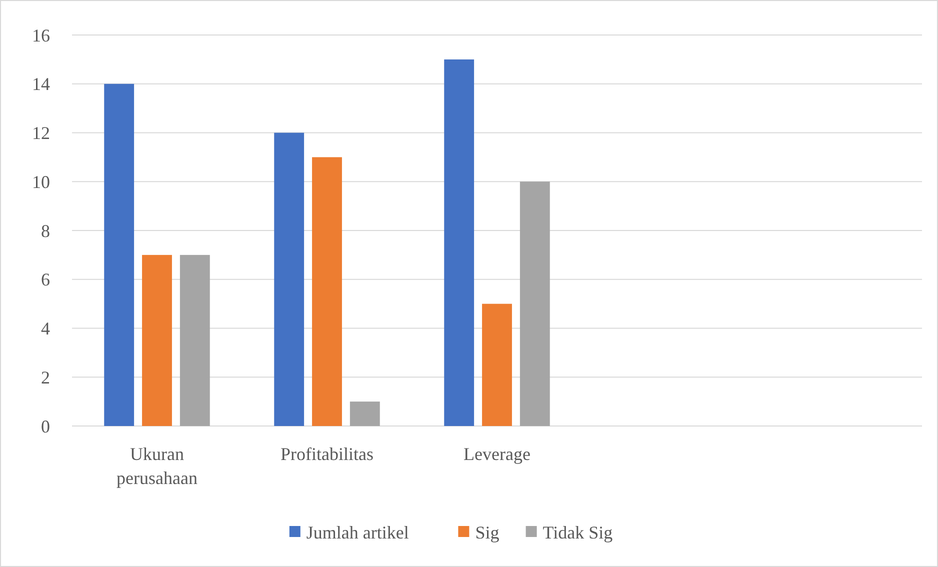 This screenshot has width=938, height=567. What do you see at coordinates (497, 454) in the screenshot?
I see `x-tick-label: Leverage` at bounding box center [497, 454].